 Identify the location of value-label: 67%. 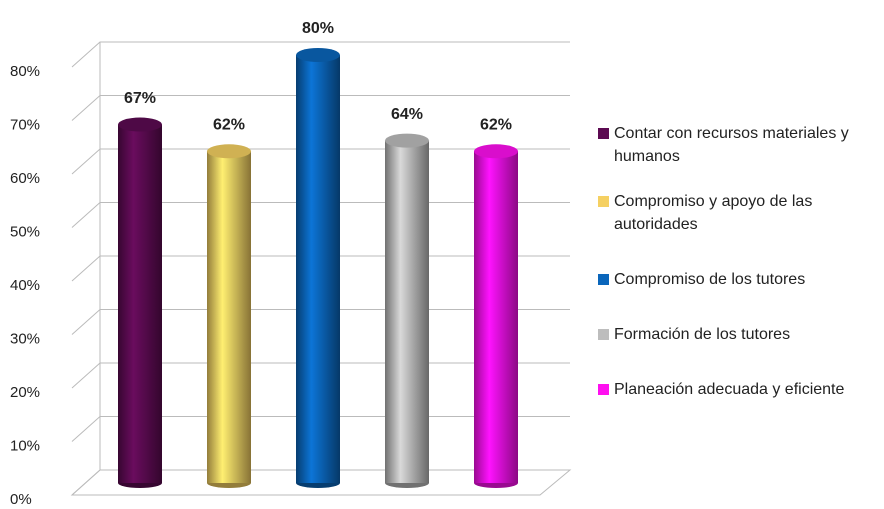
(140, 98).